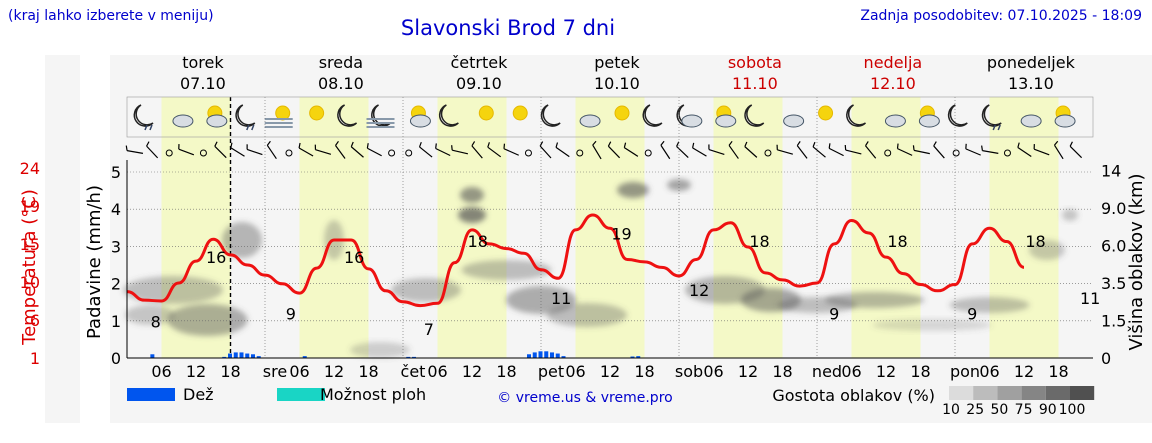 The image size is (1152, 443). What do you see at coordinates (413, 371) in the screenshot?
I see `day-tick: čet` at bounding box center [413, 371].